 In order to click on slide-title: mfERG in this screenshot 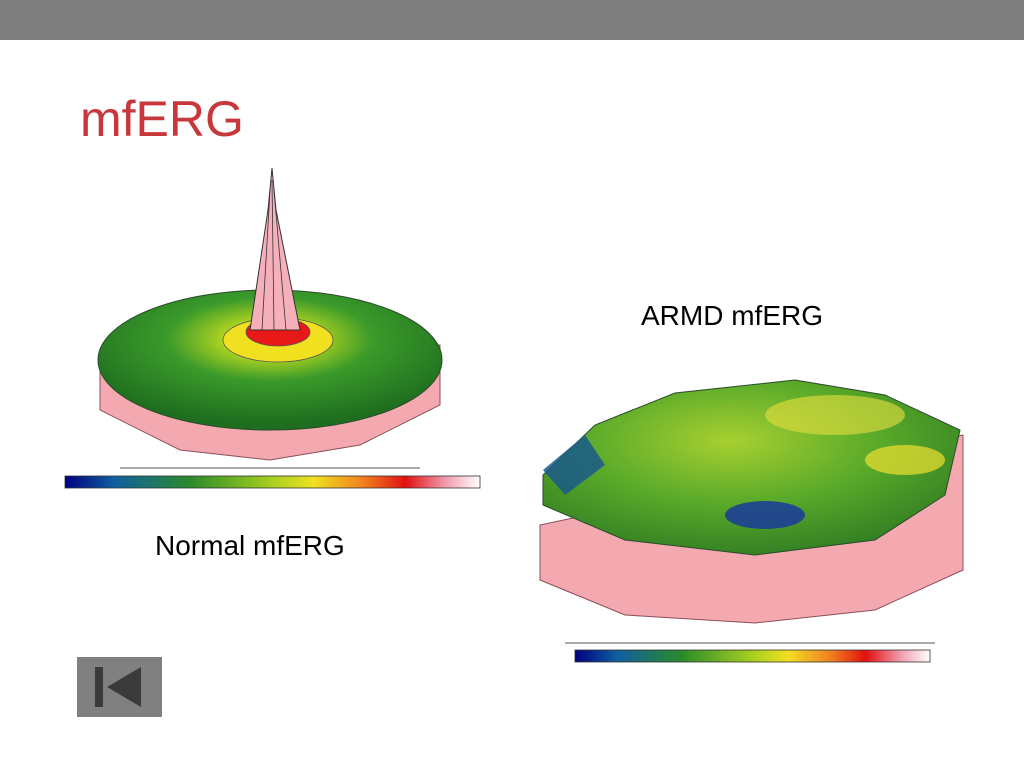, I will do `click(162, 119)`.